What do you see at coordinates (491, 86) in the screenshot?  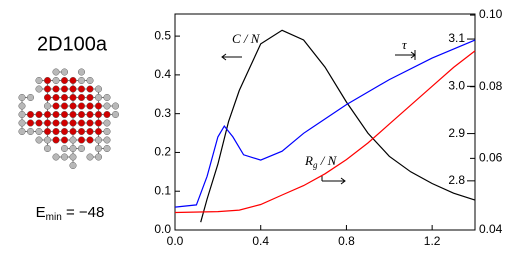 I see `y2-tick-label: 0.08` at bounding box center [491, 86].